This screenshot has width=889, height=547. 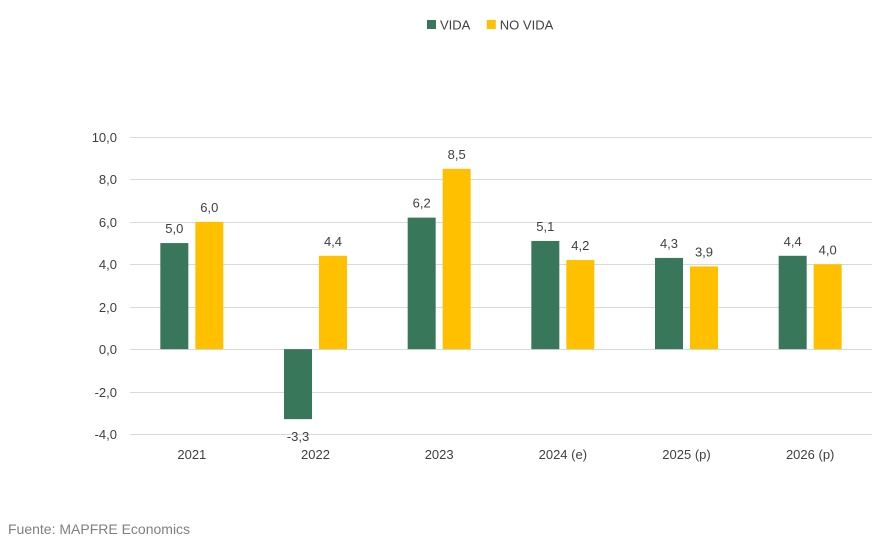 What do you see at coordinates (99, 529) in the screenshot?
I see `source-note: Fuente: MAPFRE Economics` at bounding box center [99, 529].